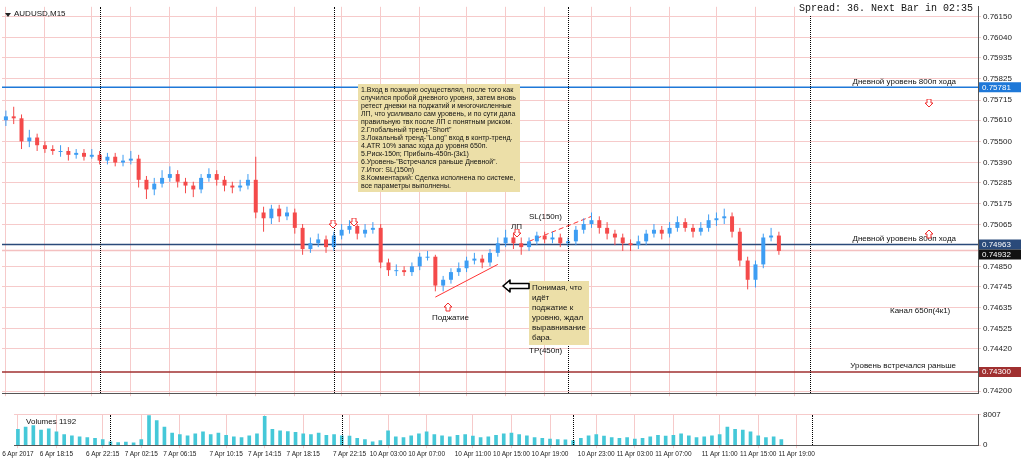 This screenshot has height=460, width=1024. I want to click on y-tick-label: 0.74200, so click(998, 391).